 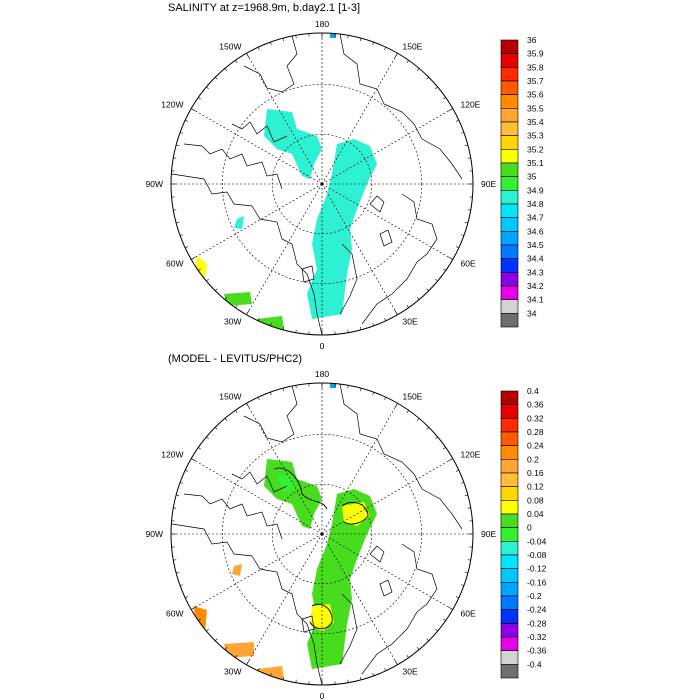 What do you see at coordinates (535, 272) in the screenshot?
I see `colorbar-tick-label: 34.3` at bounding box center [535, 272].